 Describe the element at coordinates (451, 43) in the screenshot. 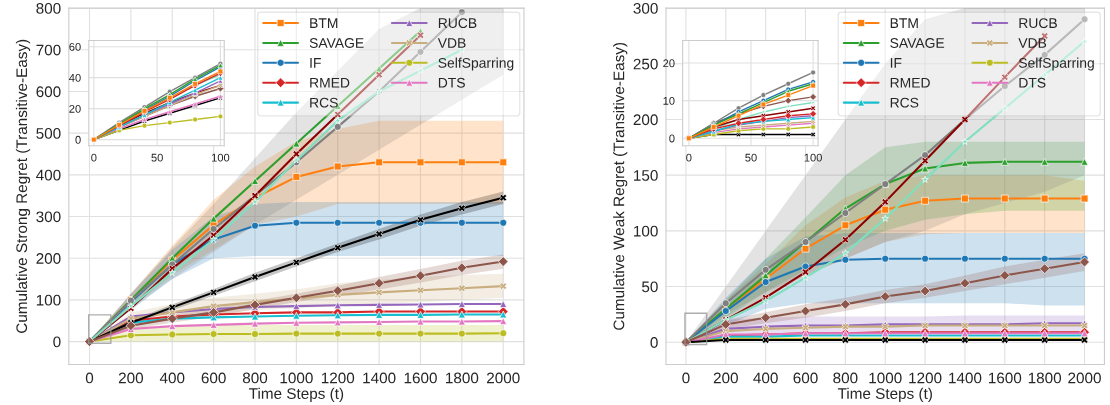

I see `legend-label: VDB` at that location.